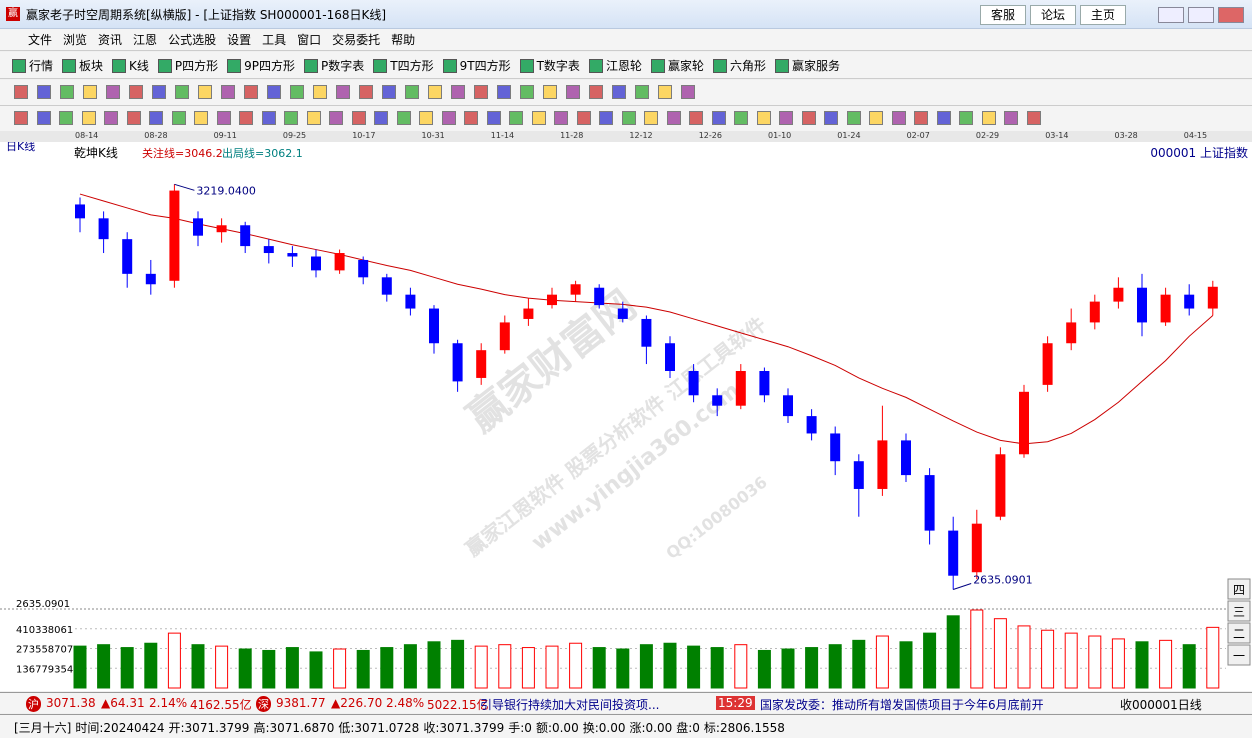 This screenshot has width=1252, height=738. I want to click on menu-item: 江恩, so click(145, 40).